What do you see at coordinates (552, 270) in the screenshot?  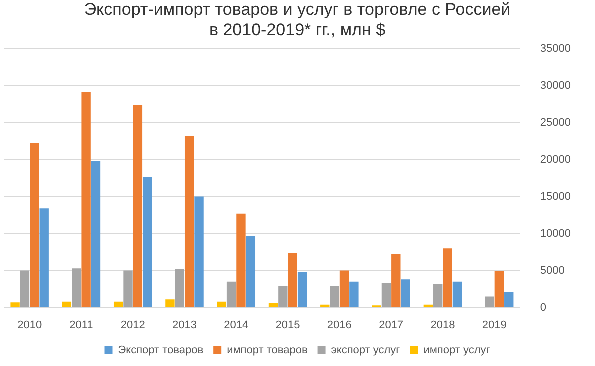 I see `y-tick-label: 5000` at bounding box center [552, 270].